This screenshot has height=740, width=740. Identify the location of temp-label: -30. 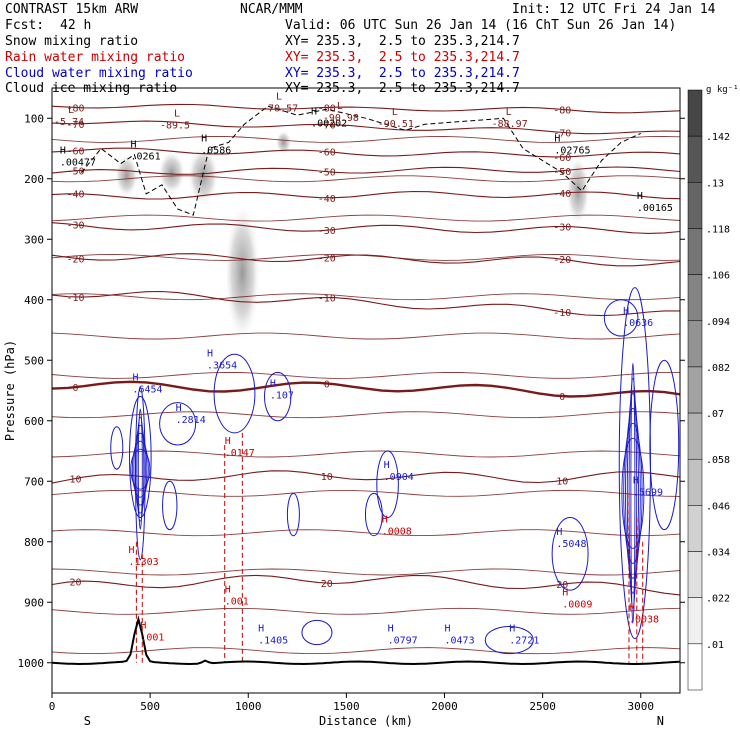
(562, 227).